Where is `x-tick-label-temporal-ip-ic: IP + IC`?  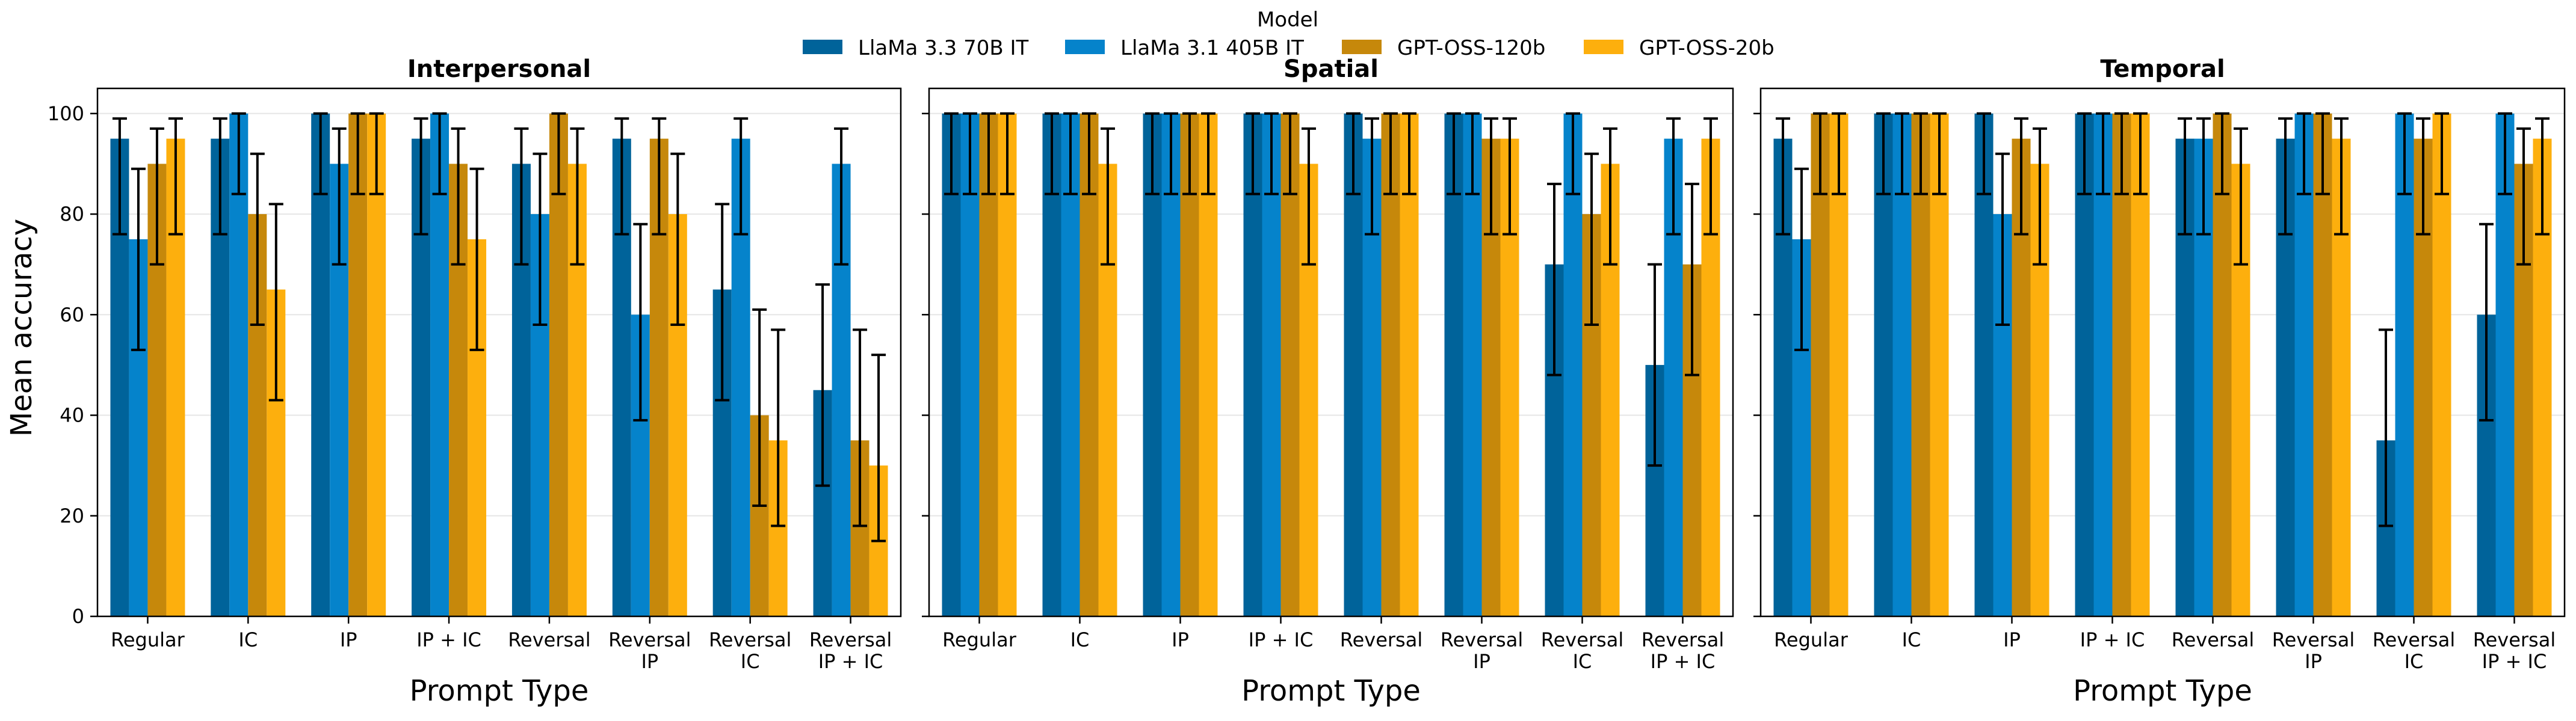
x-tick-label-temporal-ip-ic: IP + IC is located at coordinates (2112, 639).